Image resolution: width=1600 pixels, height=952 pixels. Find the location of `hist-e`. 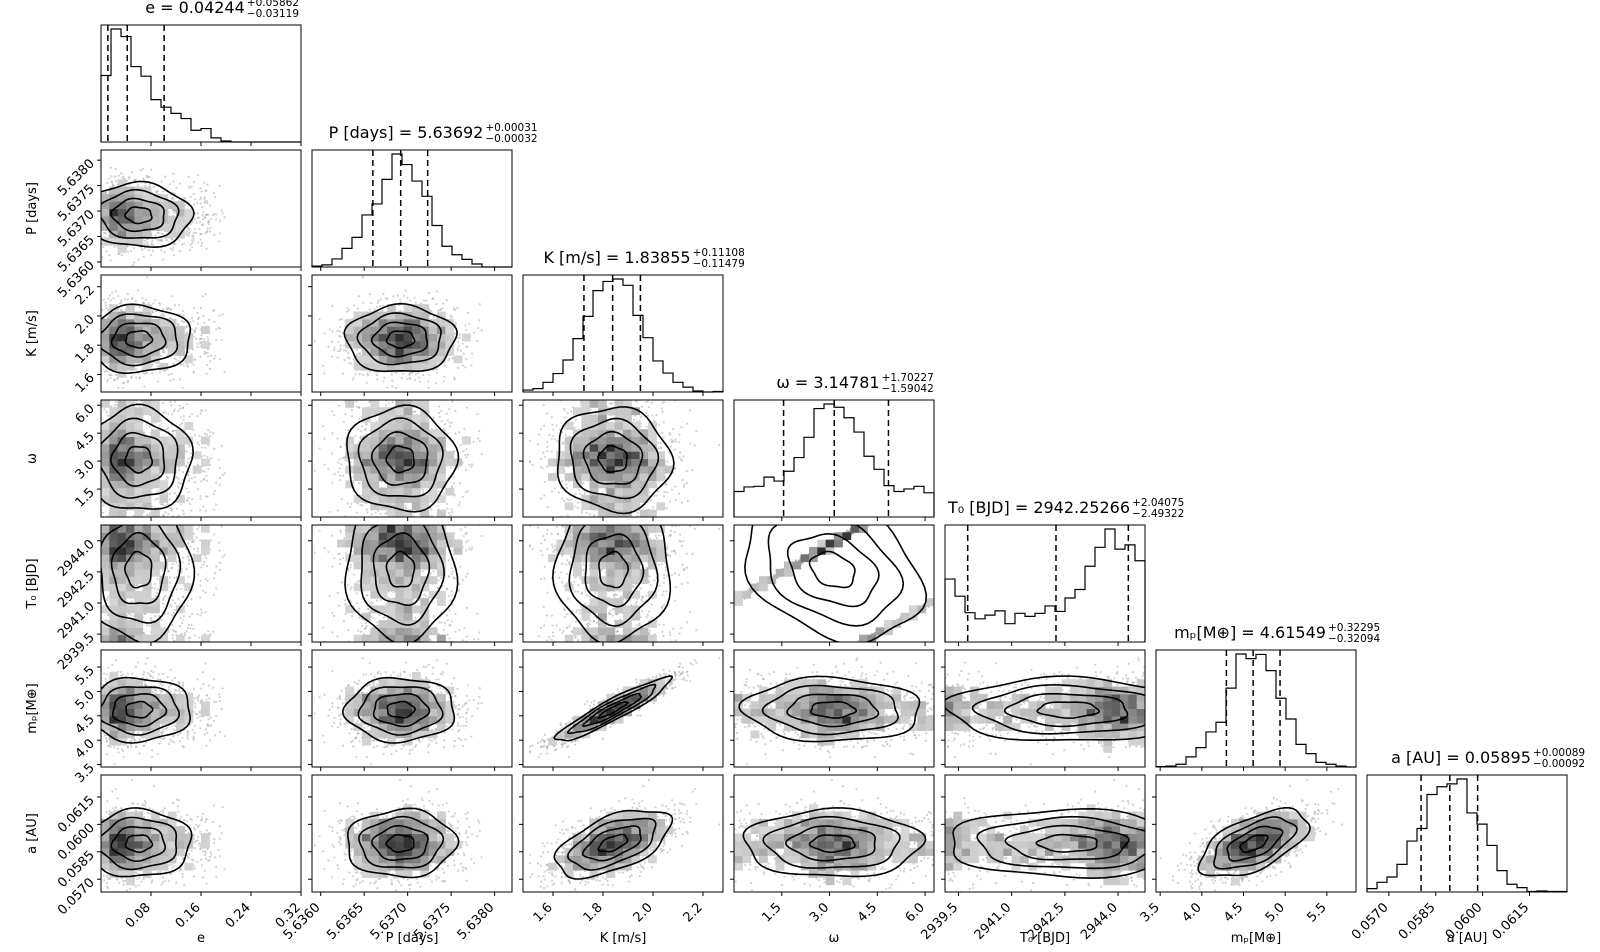

hist-e is located at coordinates (201, 85).